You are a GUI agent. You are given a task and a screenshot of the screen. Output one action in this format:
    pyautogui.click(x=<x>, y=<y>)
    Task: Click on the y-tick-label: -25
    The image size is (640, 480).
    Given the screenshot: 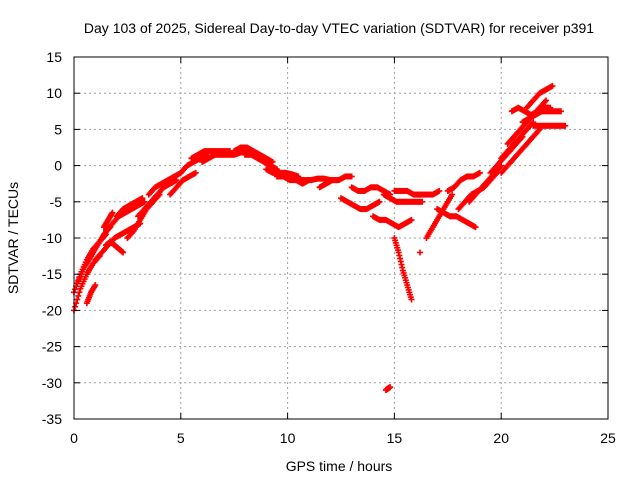 What is the action you would take?
    pyautogui.click(x=52, y=347)
    